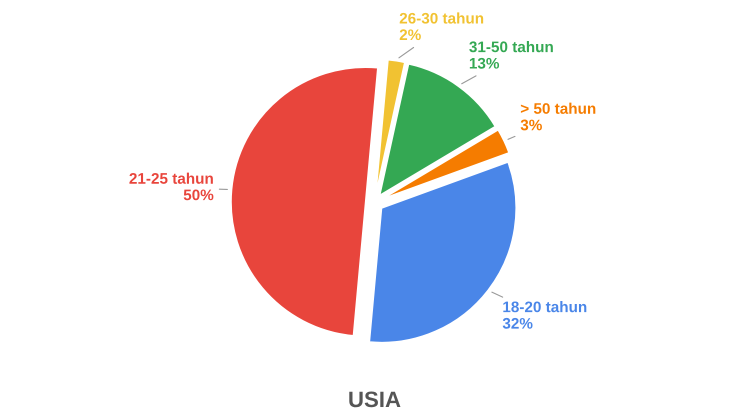 This screenshot has width=749, height=418. Describe the element at coordinates (410, 34) in the screenshot. I see `data-label: 2%` at that location.